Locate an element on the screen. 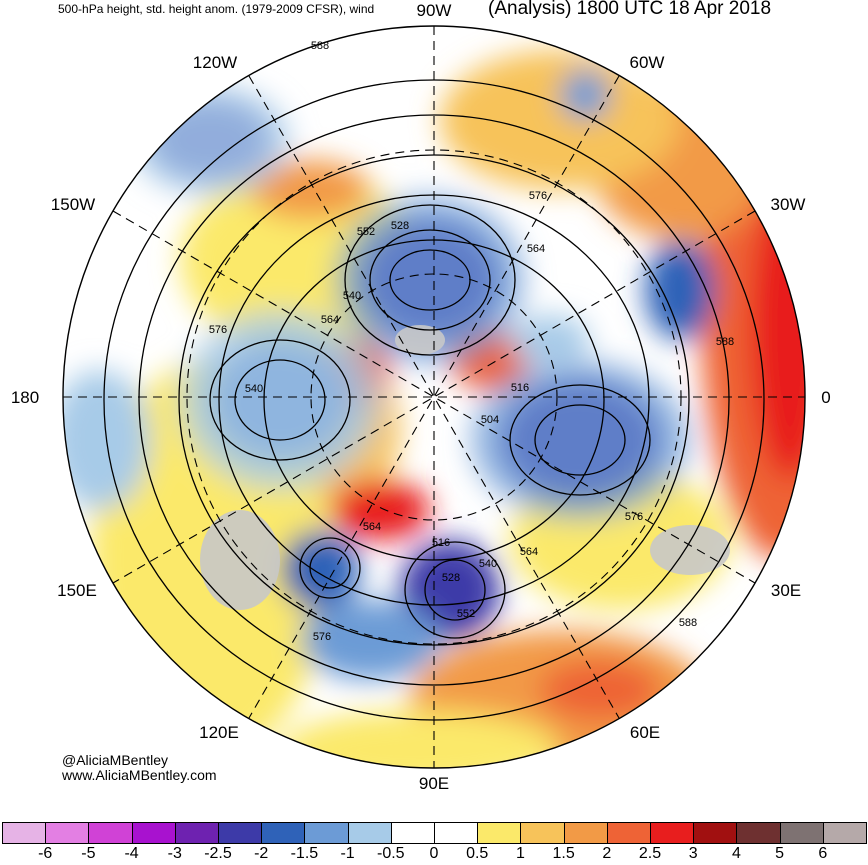 Image resolution: width=868 pixels, height=865 pixels. colorbar-tick-label: -5 is located at coordinates (88, 853).